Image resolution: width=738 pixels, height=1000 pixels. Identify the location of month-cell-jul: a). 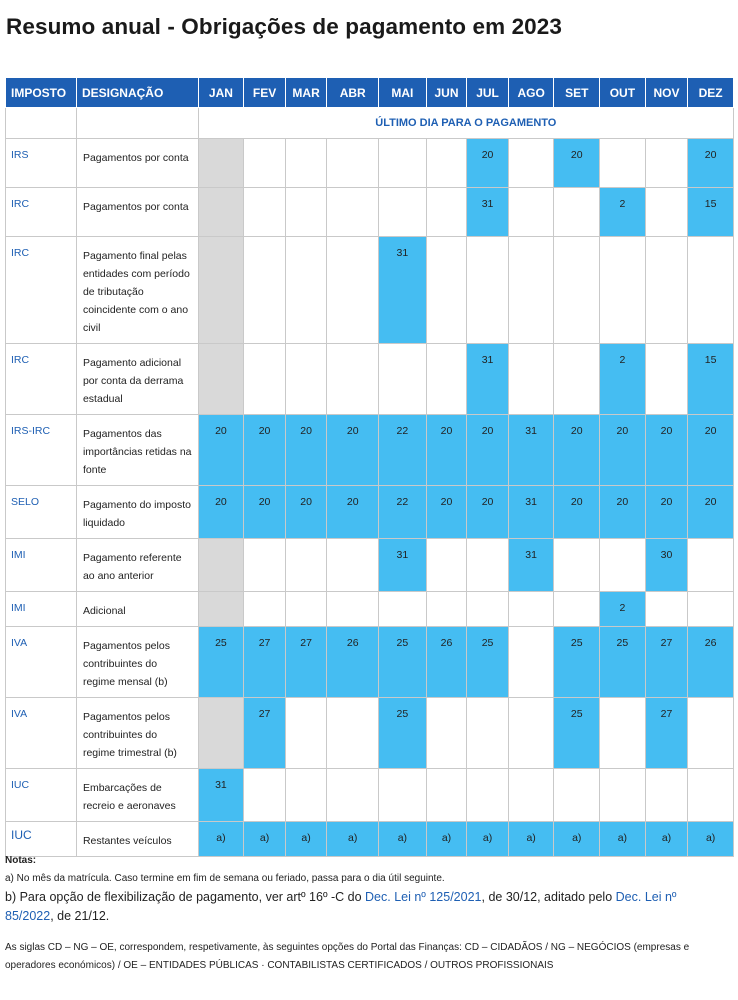
(487, 839).